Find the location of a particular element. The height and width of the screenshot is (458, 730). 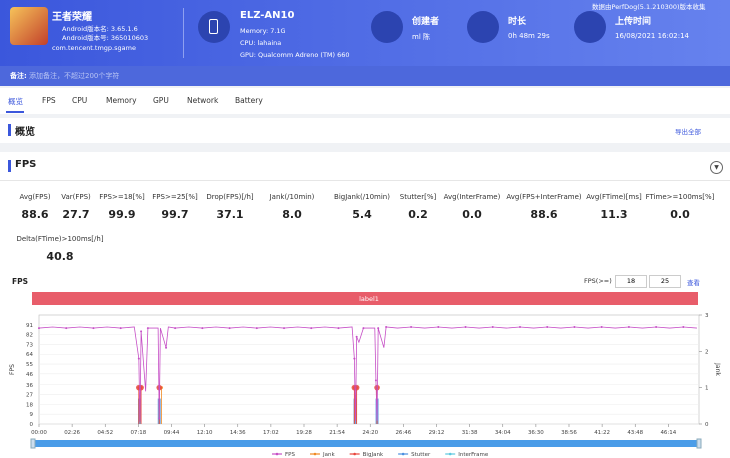

y-tick-label: 9 is located at coordinates (32, 415).